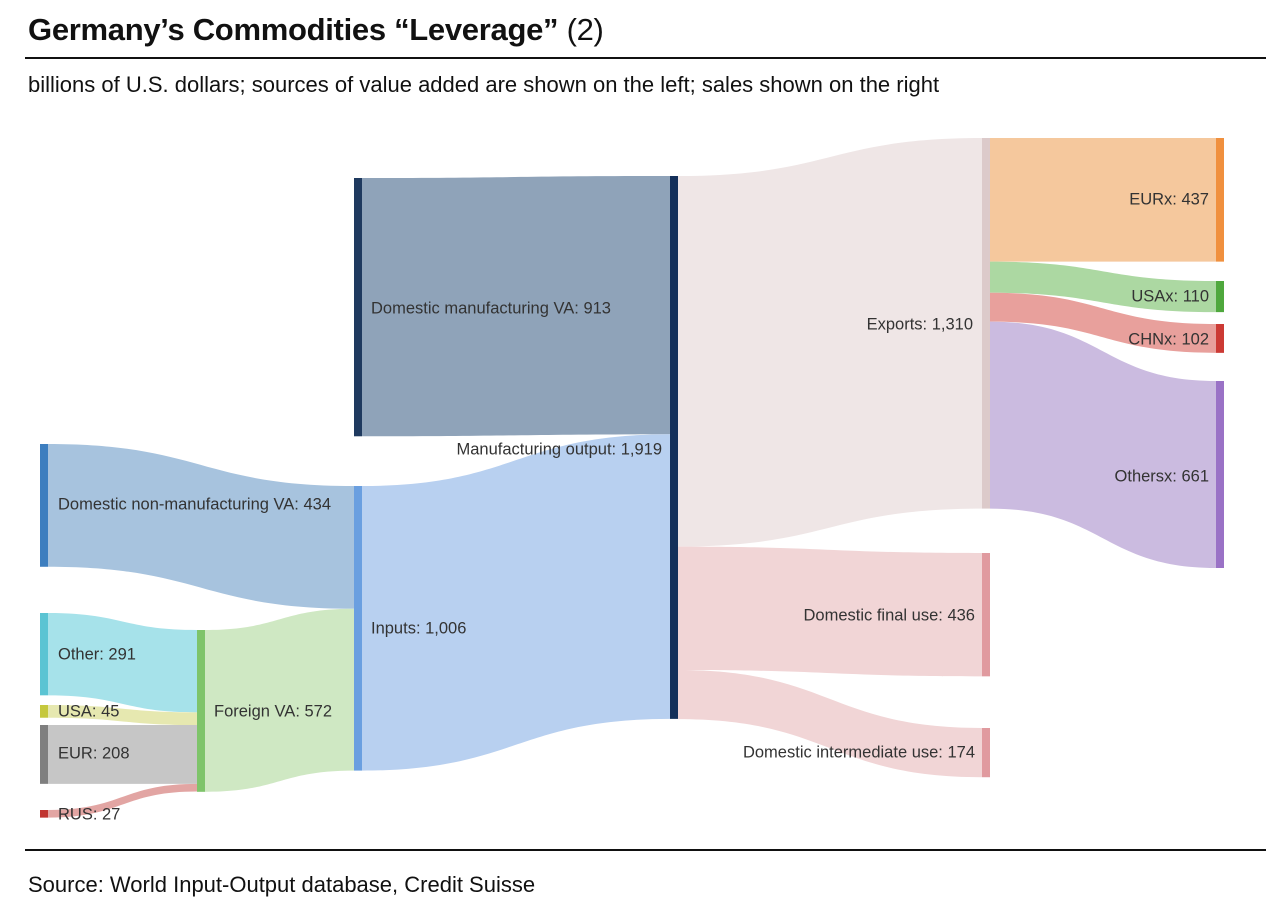 The width and height of the screenshot is (1266, 924). I want to click on sankey-label-other: Other: 291, so click(97, 654).